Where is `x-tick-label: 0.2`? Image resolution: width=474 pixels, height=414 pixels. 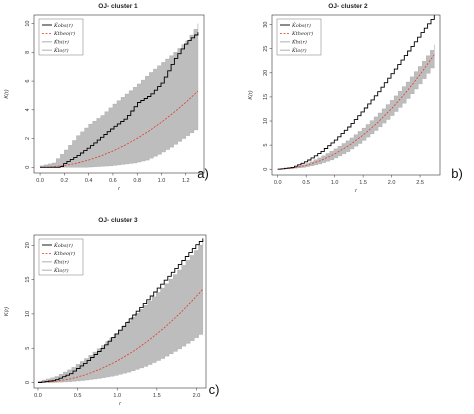 x-tick-label: 0.2 is located at coordinates (65, 181).